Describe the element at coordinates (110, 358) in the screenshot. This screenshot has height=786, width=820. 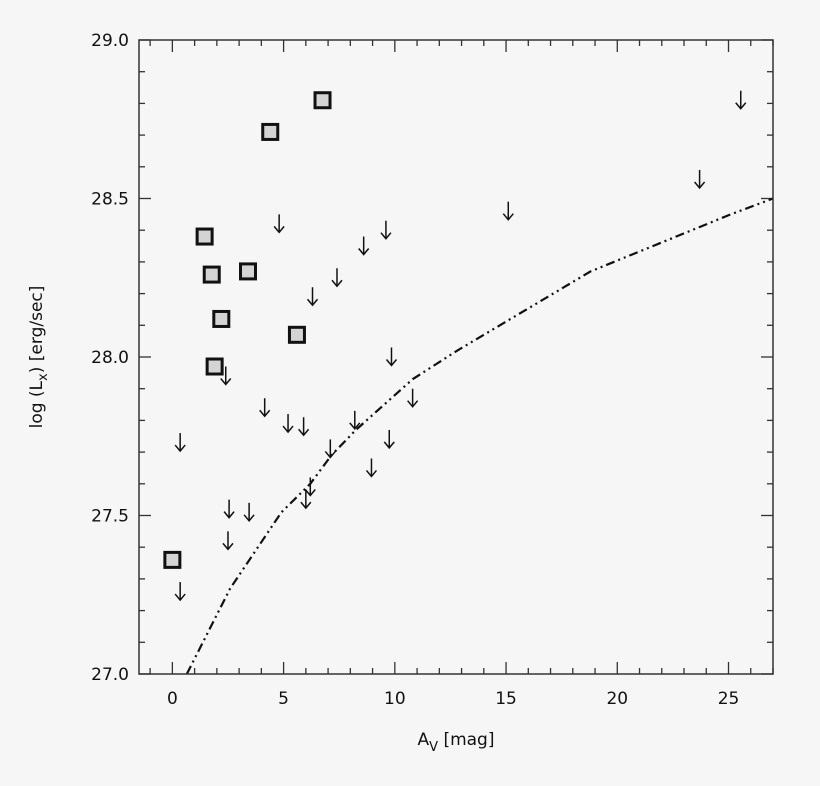
I see `y-tick-label: 28.0` at that location.